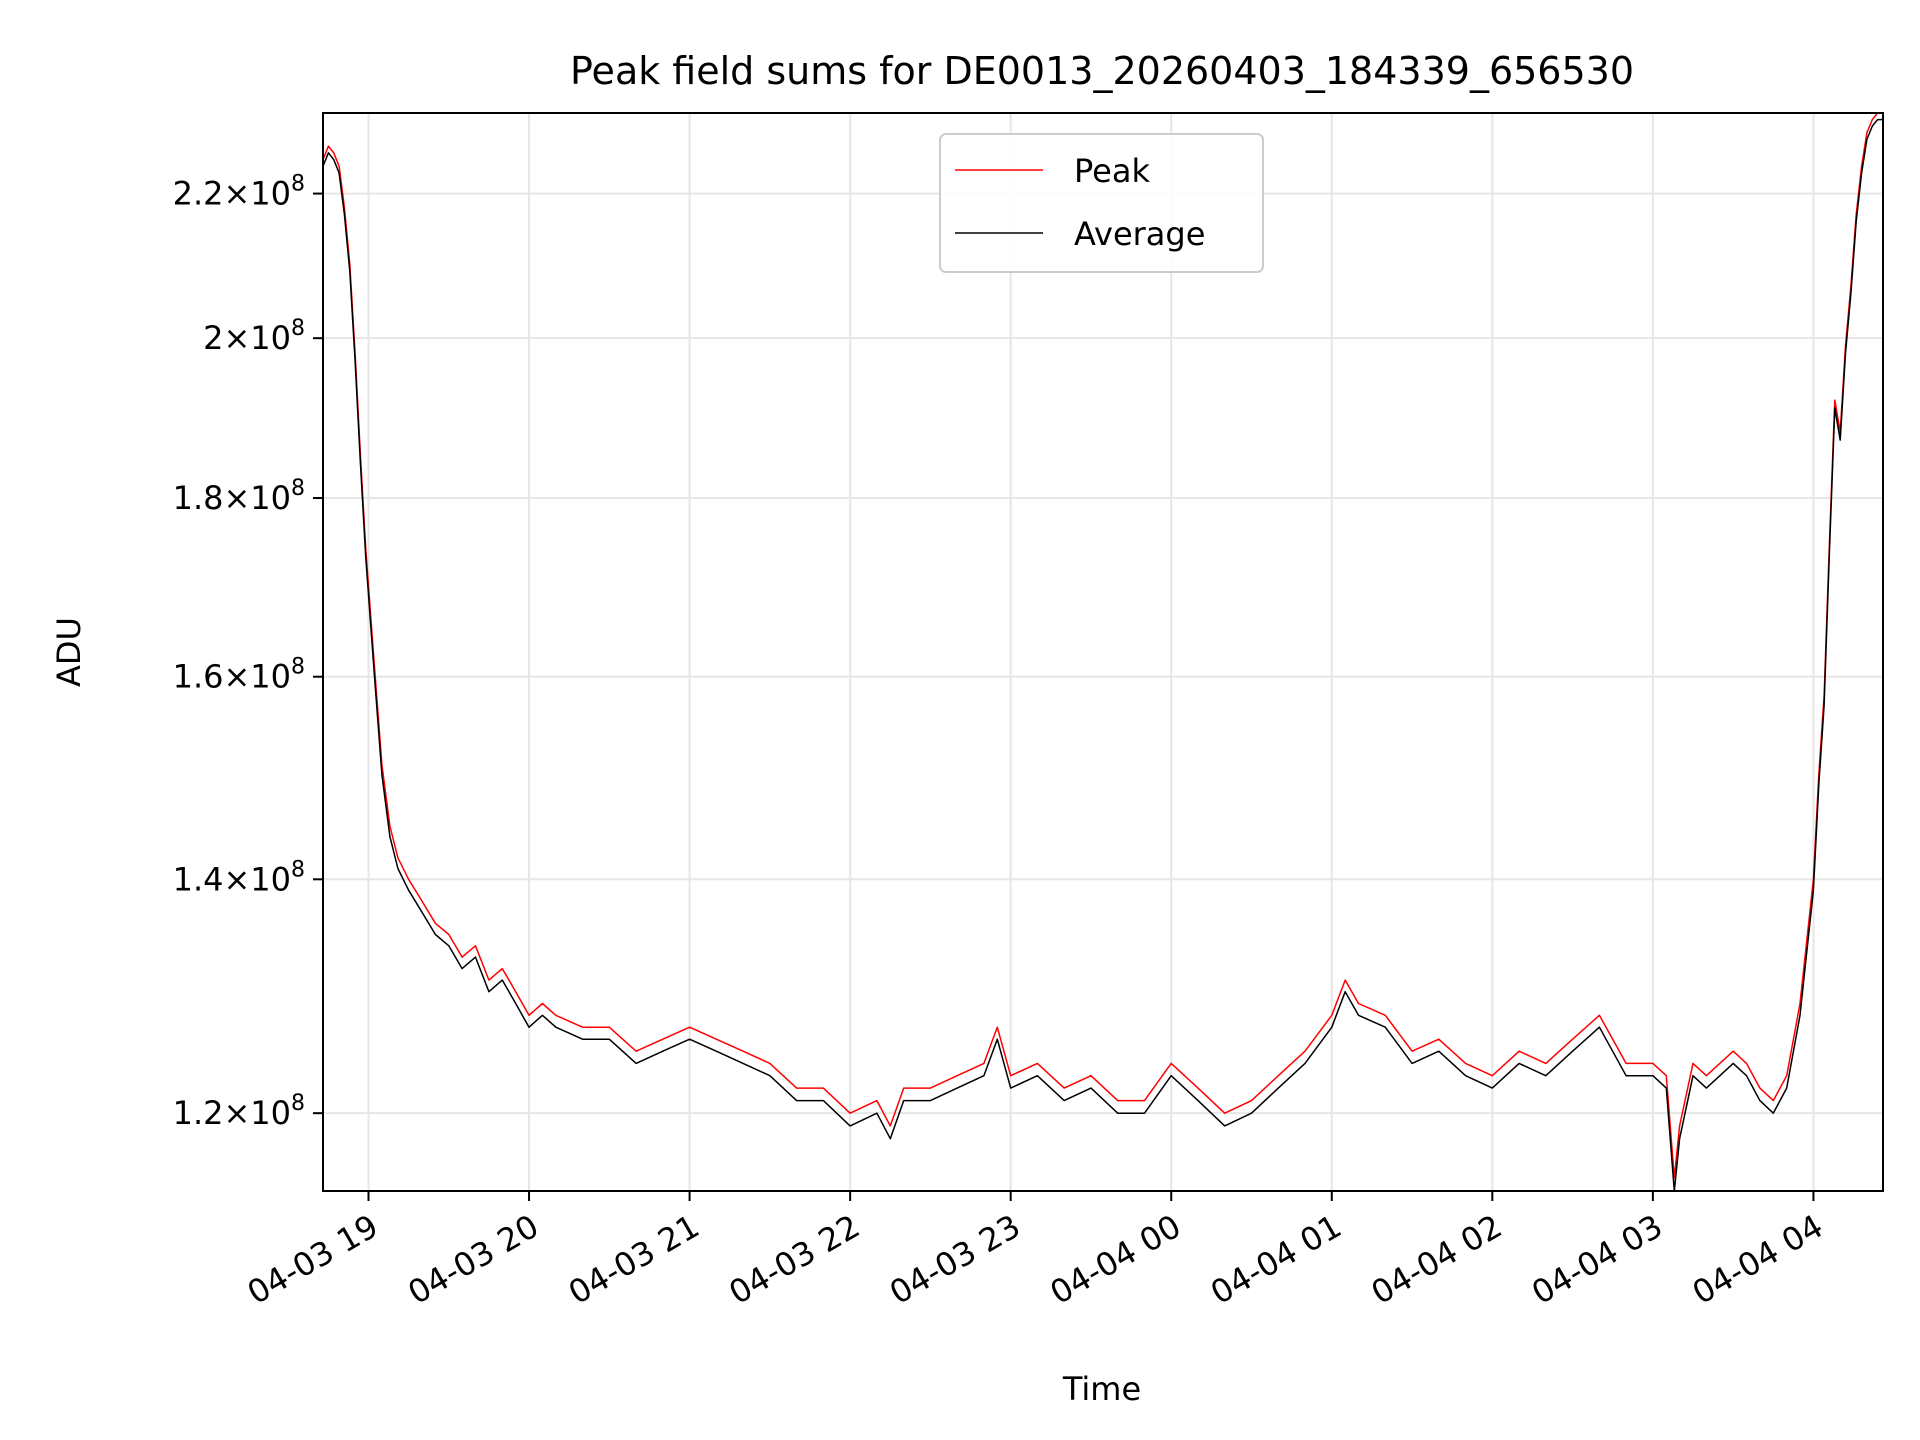 The width and height of the screenshot is (1920, 1440). I want to click on y-axis-label: ADU, so click(69, 652).